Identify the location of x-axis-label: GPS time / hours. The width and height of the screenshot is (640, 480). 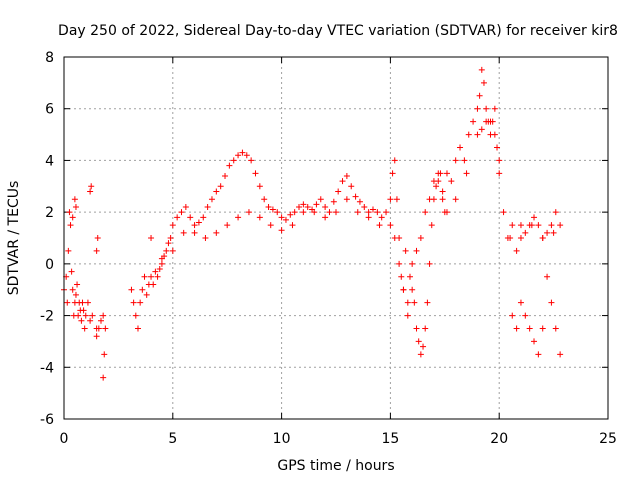
(335, 466).